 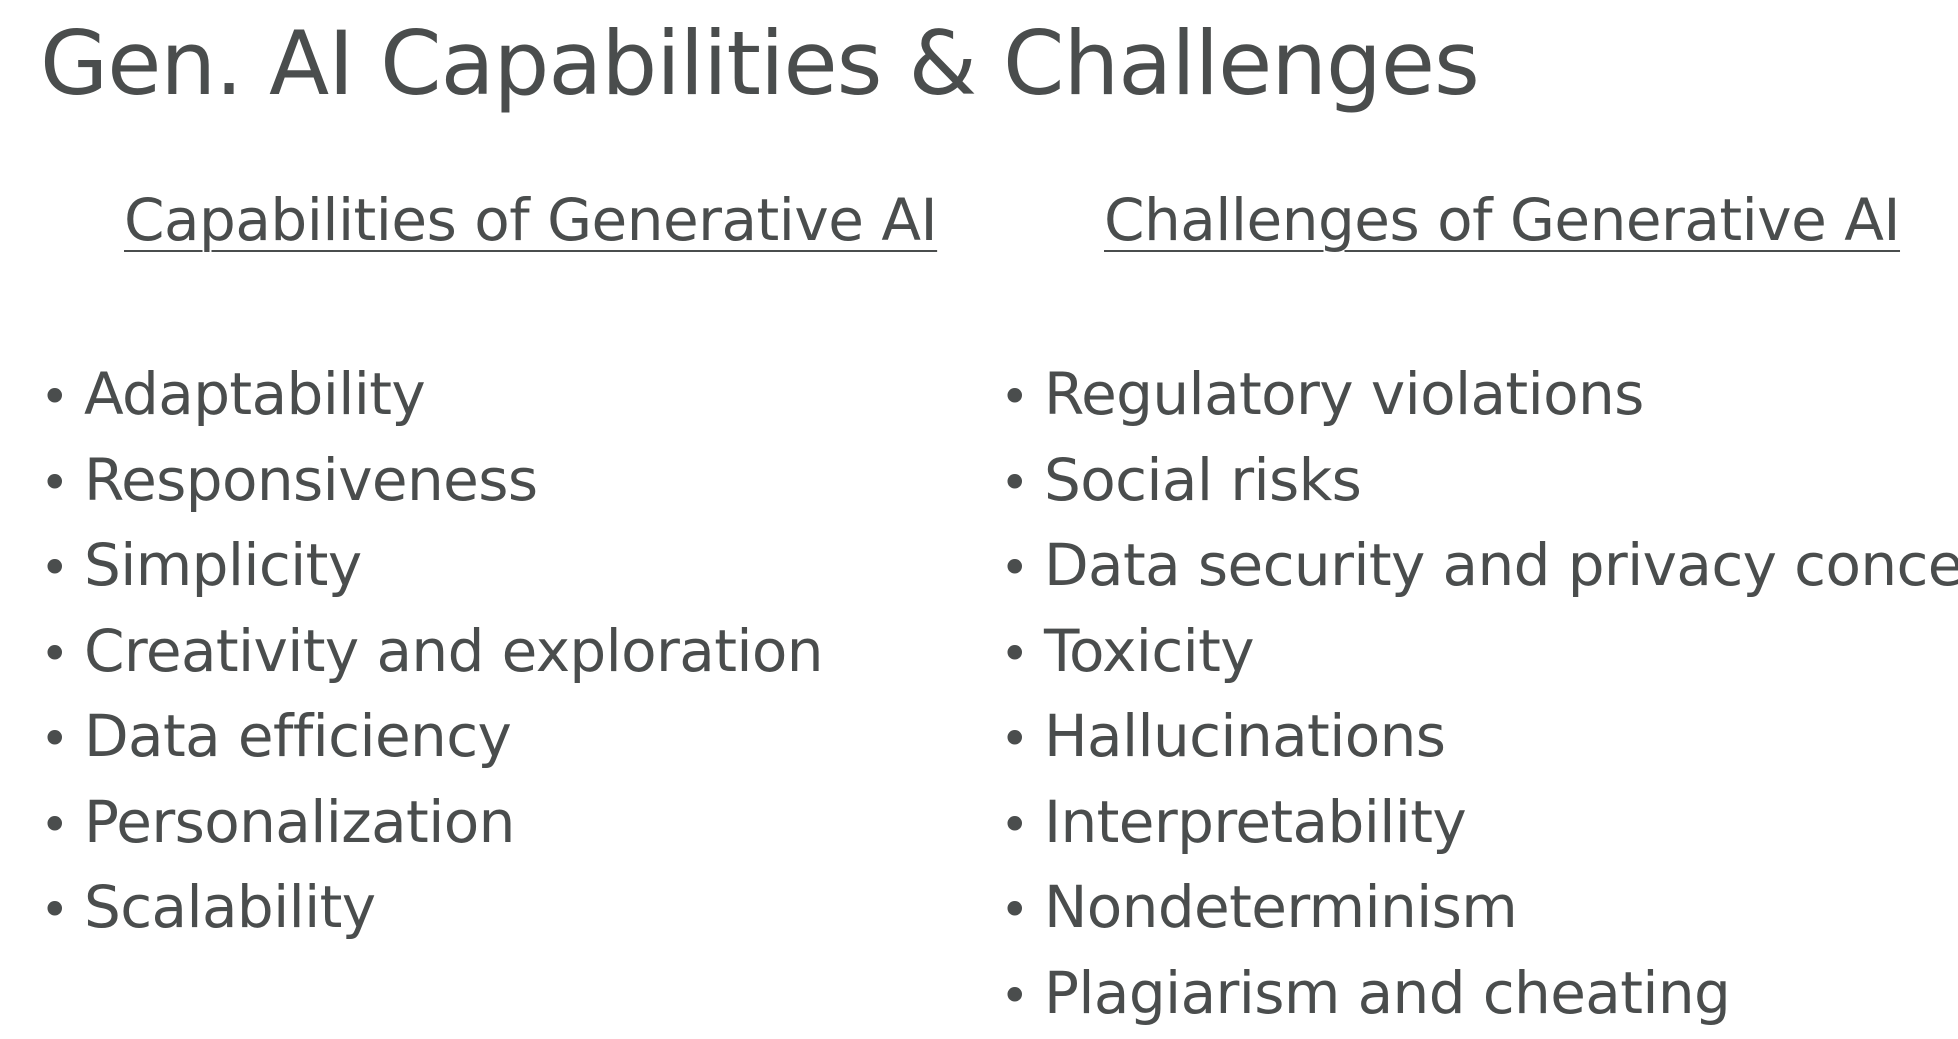 What do you see at coordinates (430, 908) in the screenshot?
I see `list-item: •Scalability` at bounding box center [430, 908].